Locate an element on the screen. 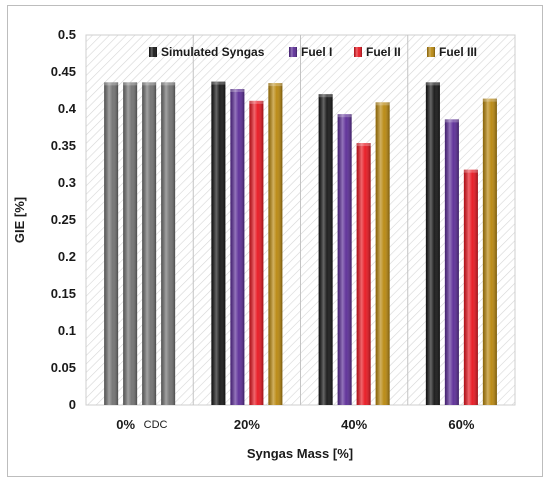 The image size is (550, 484). y-tick-label: 0.25 is located at coordinates (63, 219).